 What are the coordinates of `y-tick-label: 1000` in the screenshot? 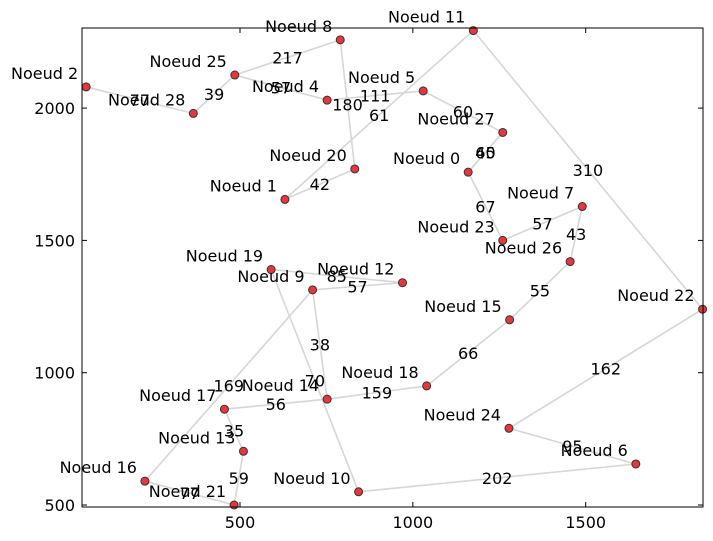 It's located at (54, 373).